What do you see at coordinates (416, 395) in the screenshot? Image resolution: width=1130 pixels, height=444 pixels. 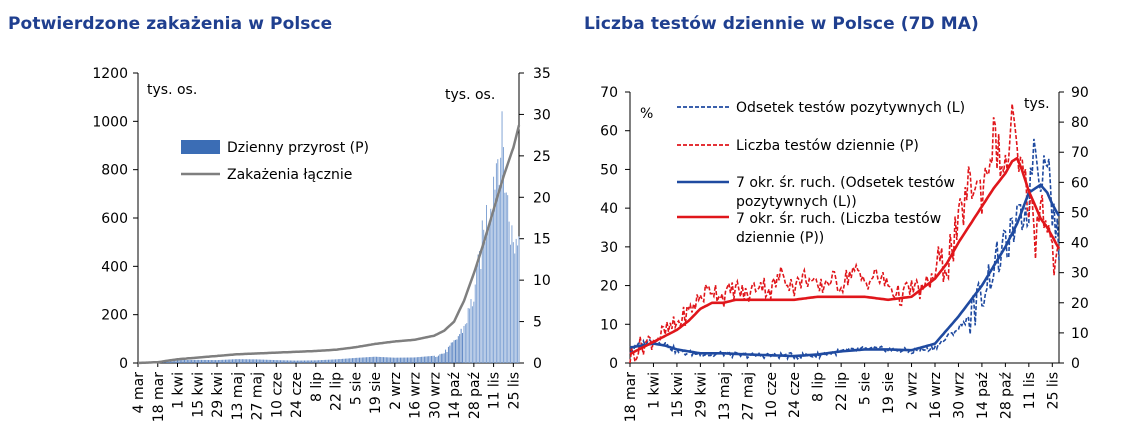 I see `x-tick-label: 16 wrz` at bounding box center [416, 395].